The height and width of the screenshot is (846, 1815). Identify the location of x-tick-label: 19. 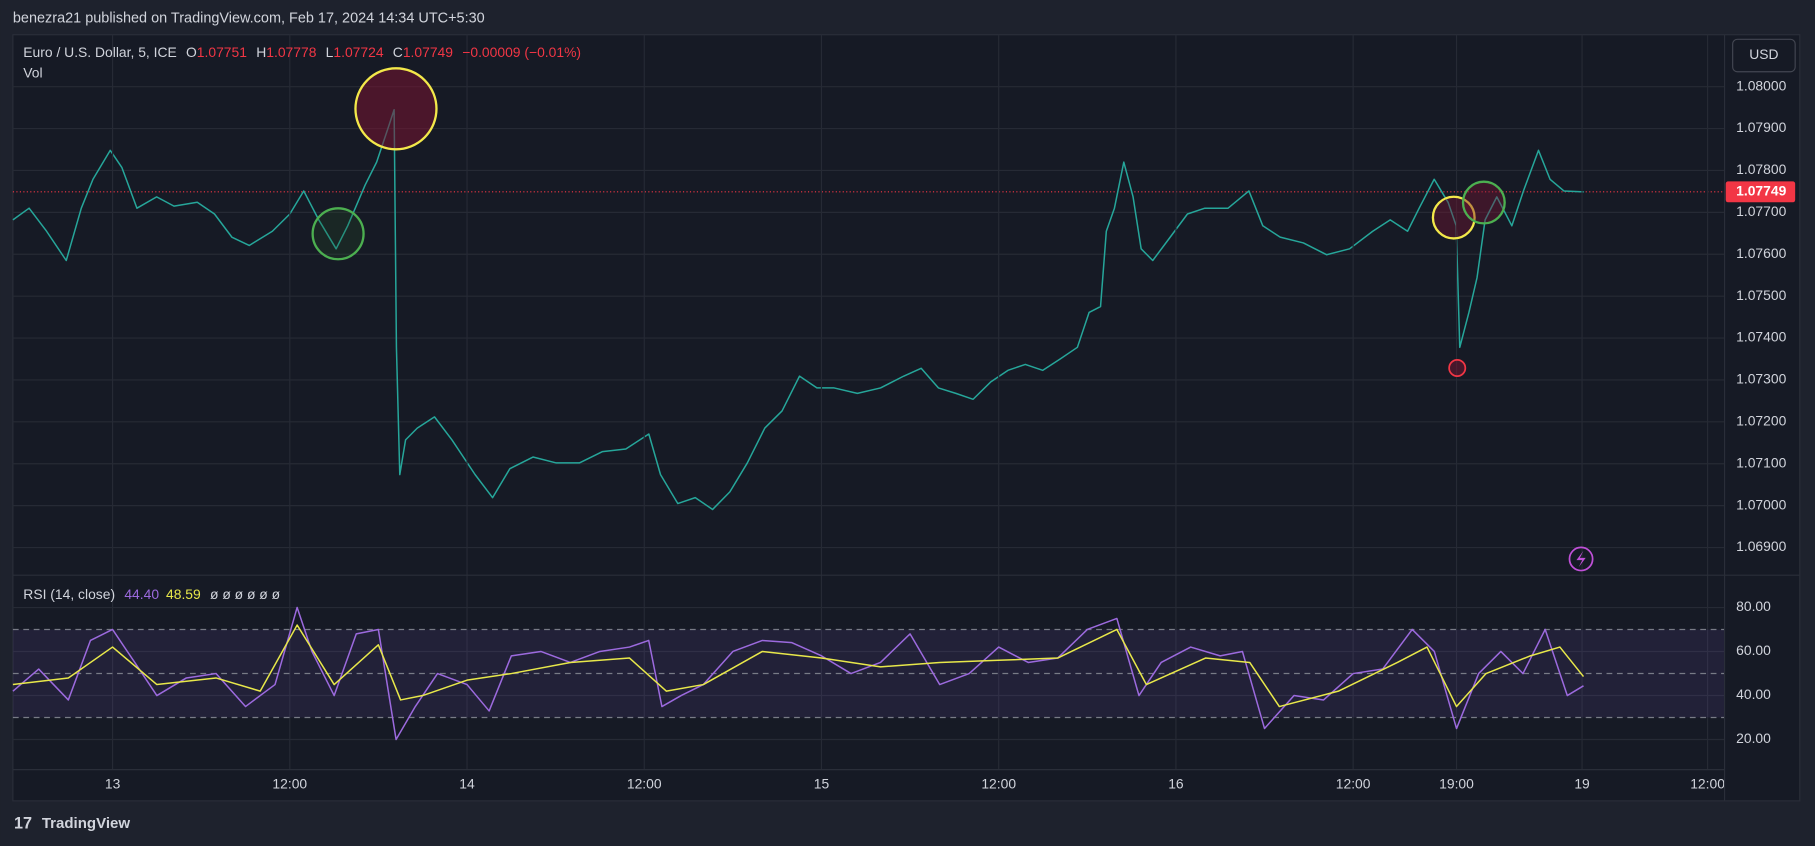
(1582, 783).